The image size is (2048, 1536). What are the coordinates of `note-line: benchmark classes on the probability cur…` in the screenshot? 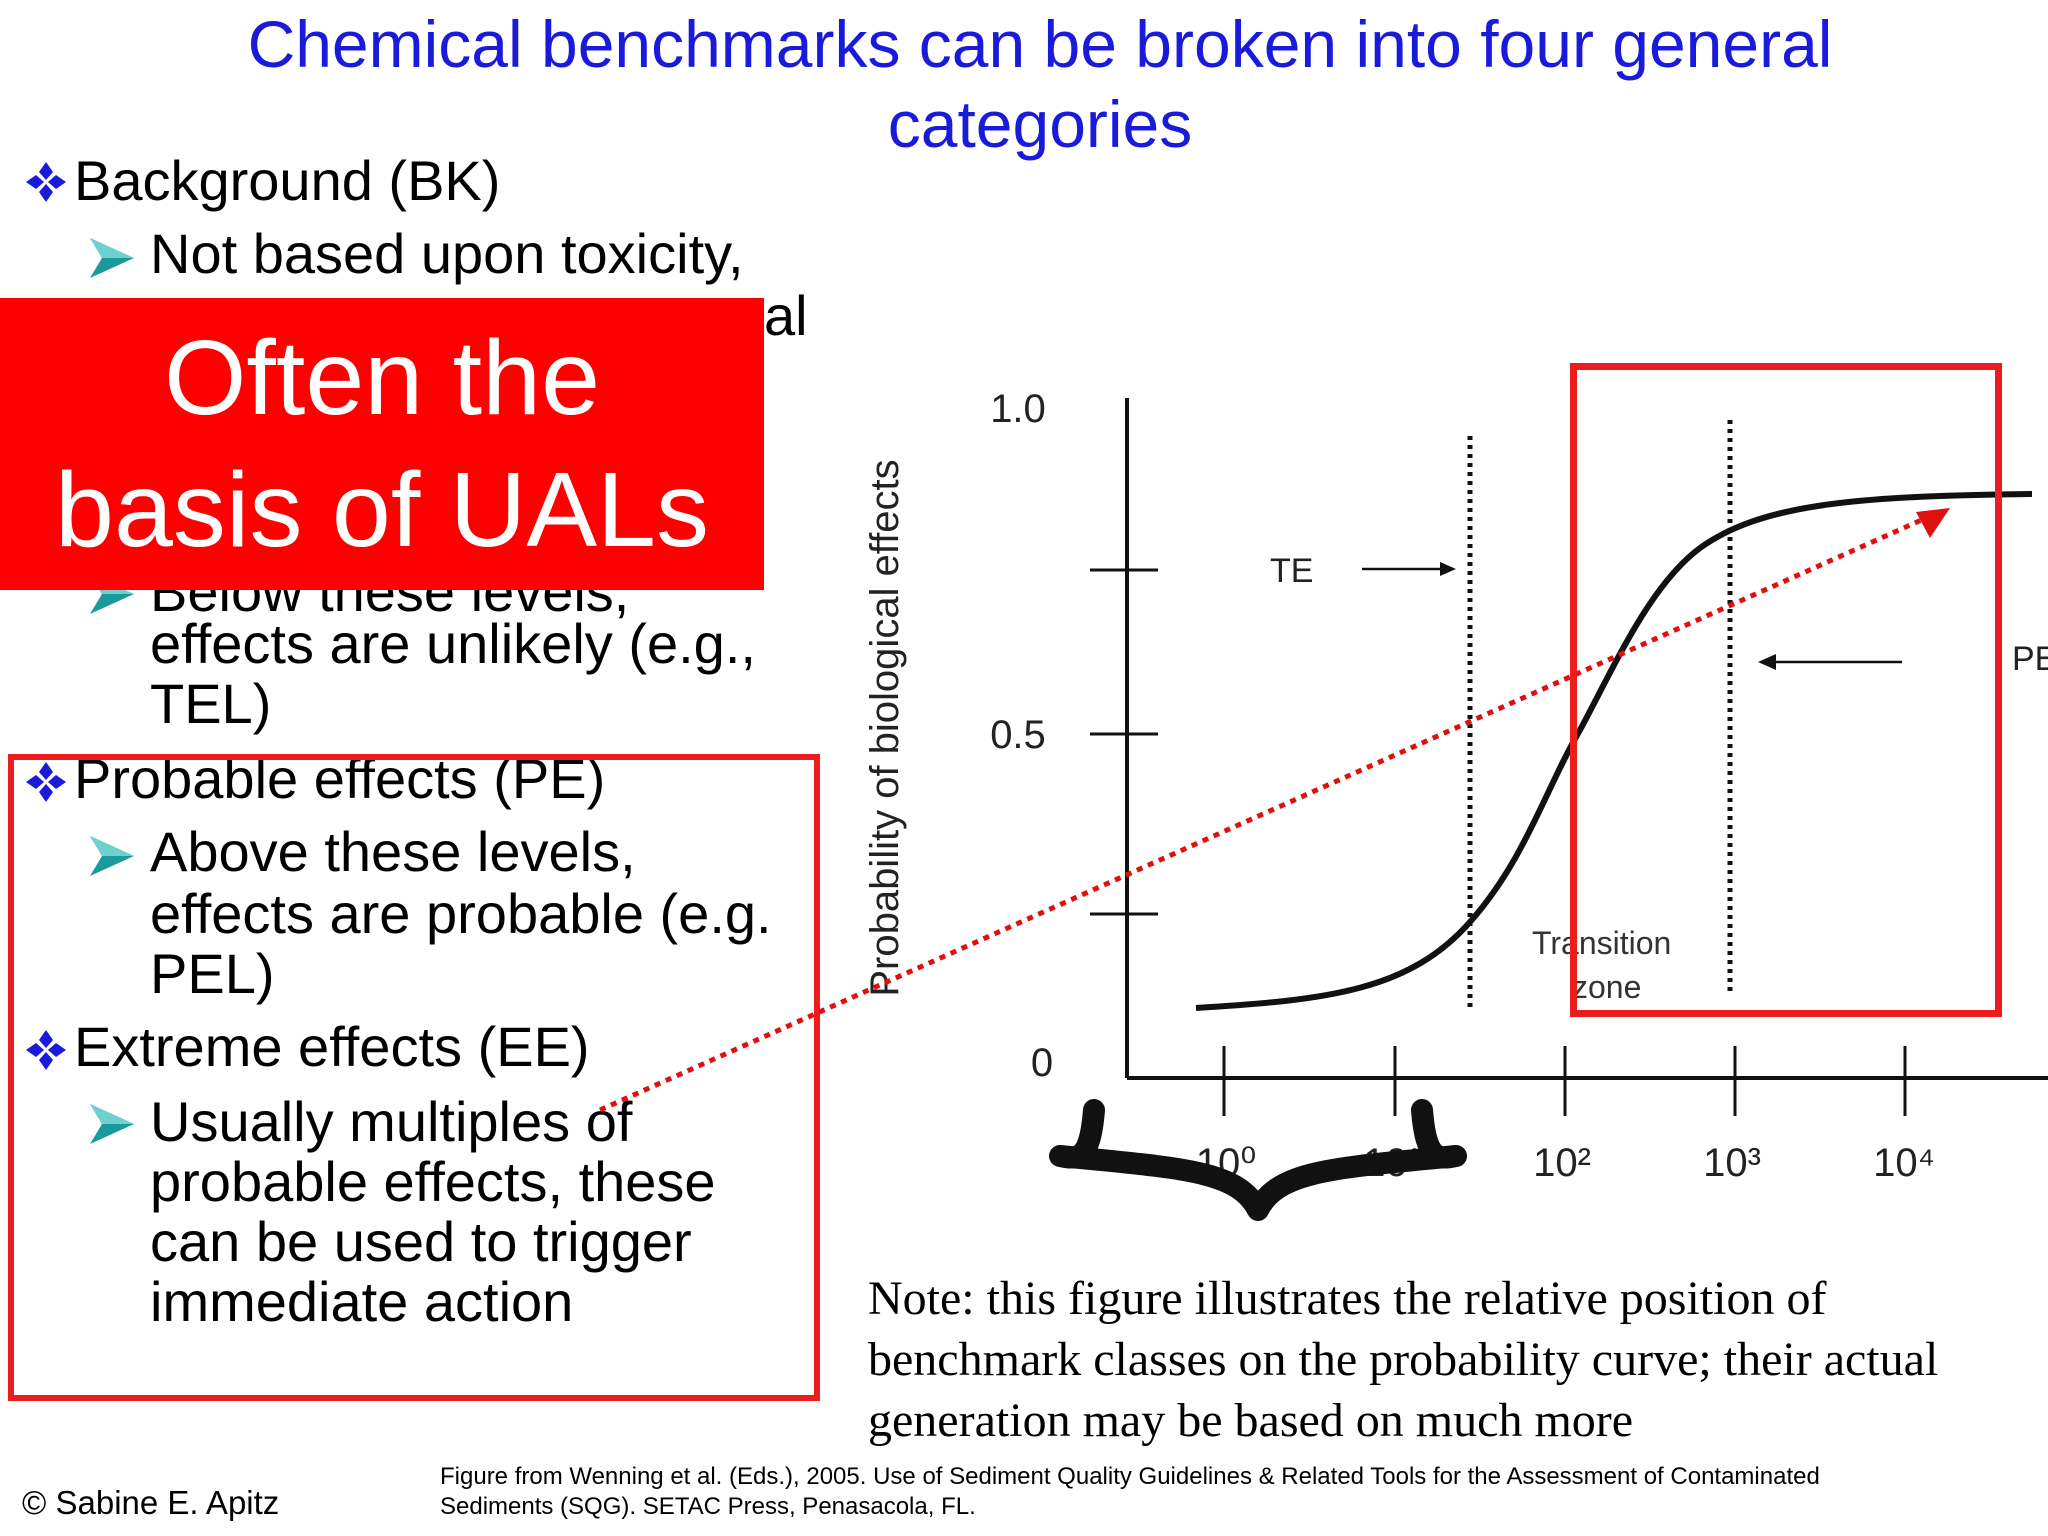 It's located at (1403, 1359).